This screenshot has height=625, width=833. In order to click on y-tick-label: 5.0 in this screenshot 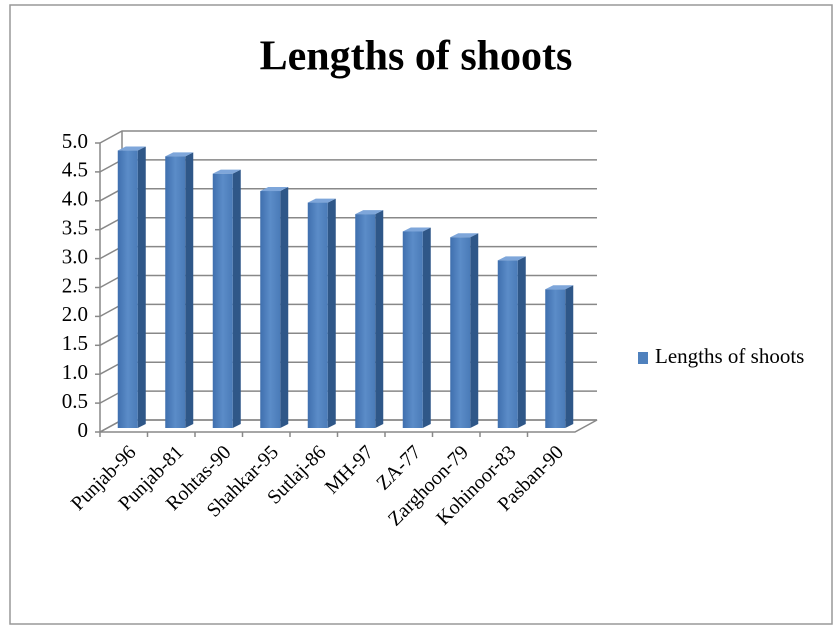, I will do `click(75, 141)`.